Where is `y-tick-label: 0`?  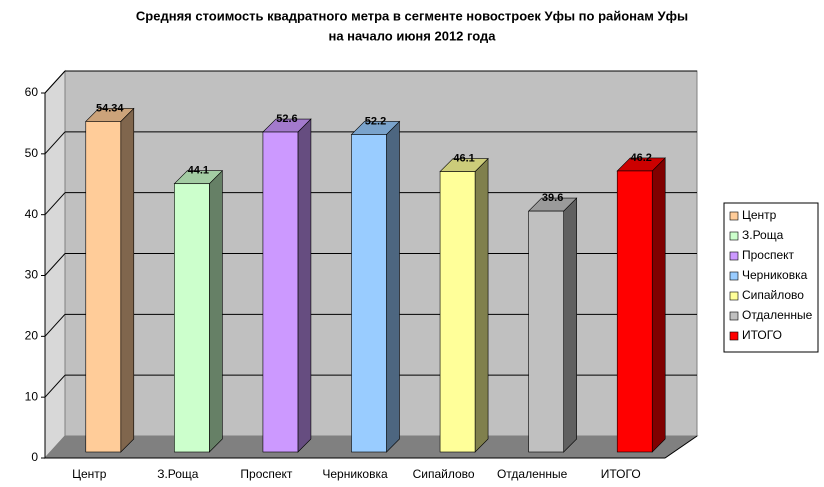
y-tick-label: 0 is located at coordinates (34, 457).